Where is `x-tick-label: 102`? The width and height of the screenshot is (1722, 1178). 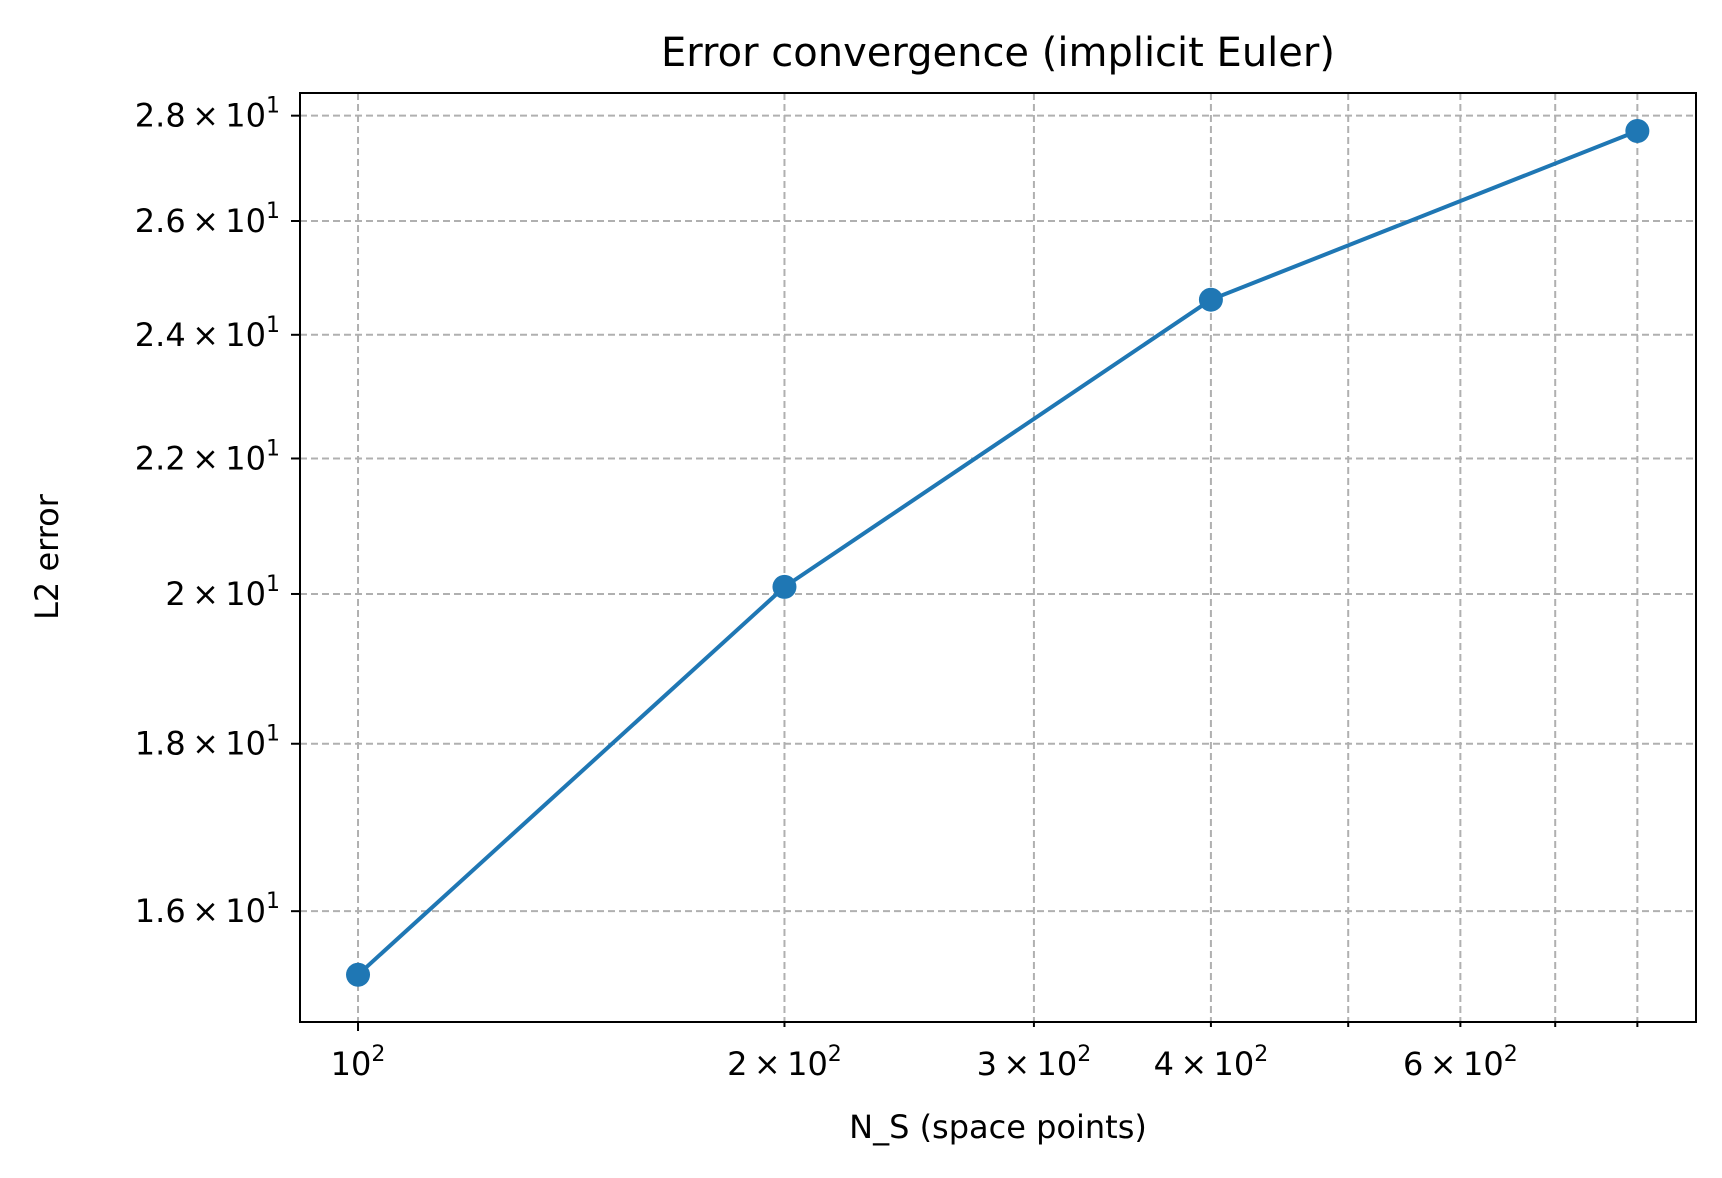 x-tick-label: 102 is located at coordinates (358, 1062).